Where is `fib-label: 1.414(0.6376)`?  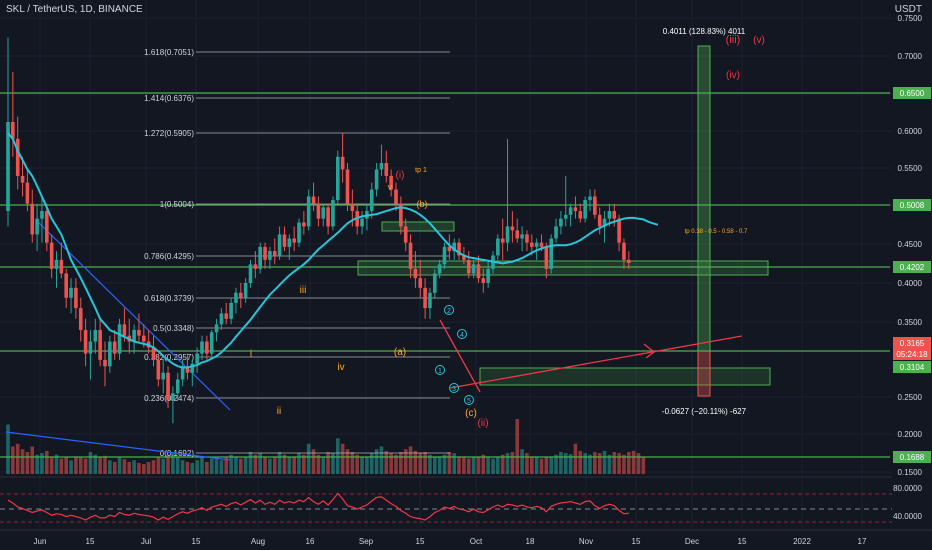
fib-label: 1.414(0.6376) is located at coordinates (169, 98).